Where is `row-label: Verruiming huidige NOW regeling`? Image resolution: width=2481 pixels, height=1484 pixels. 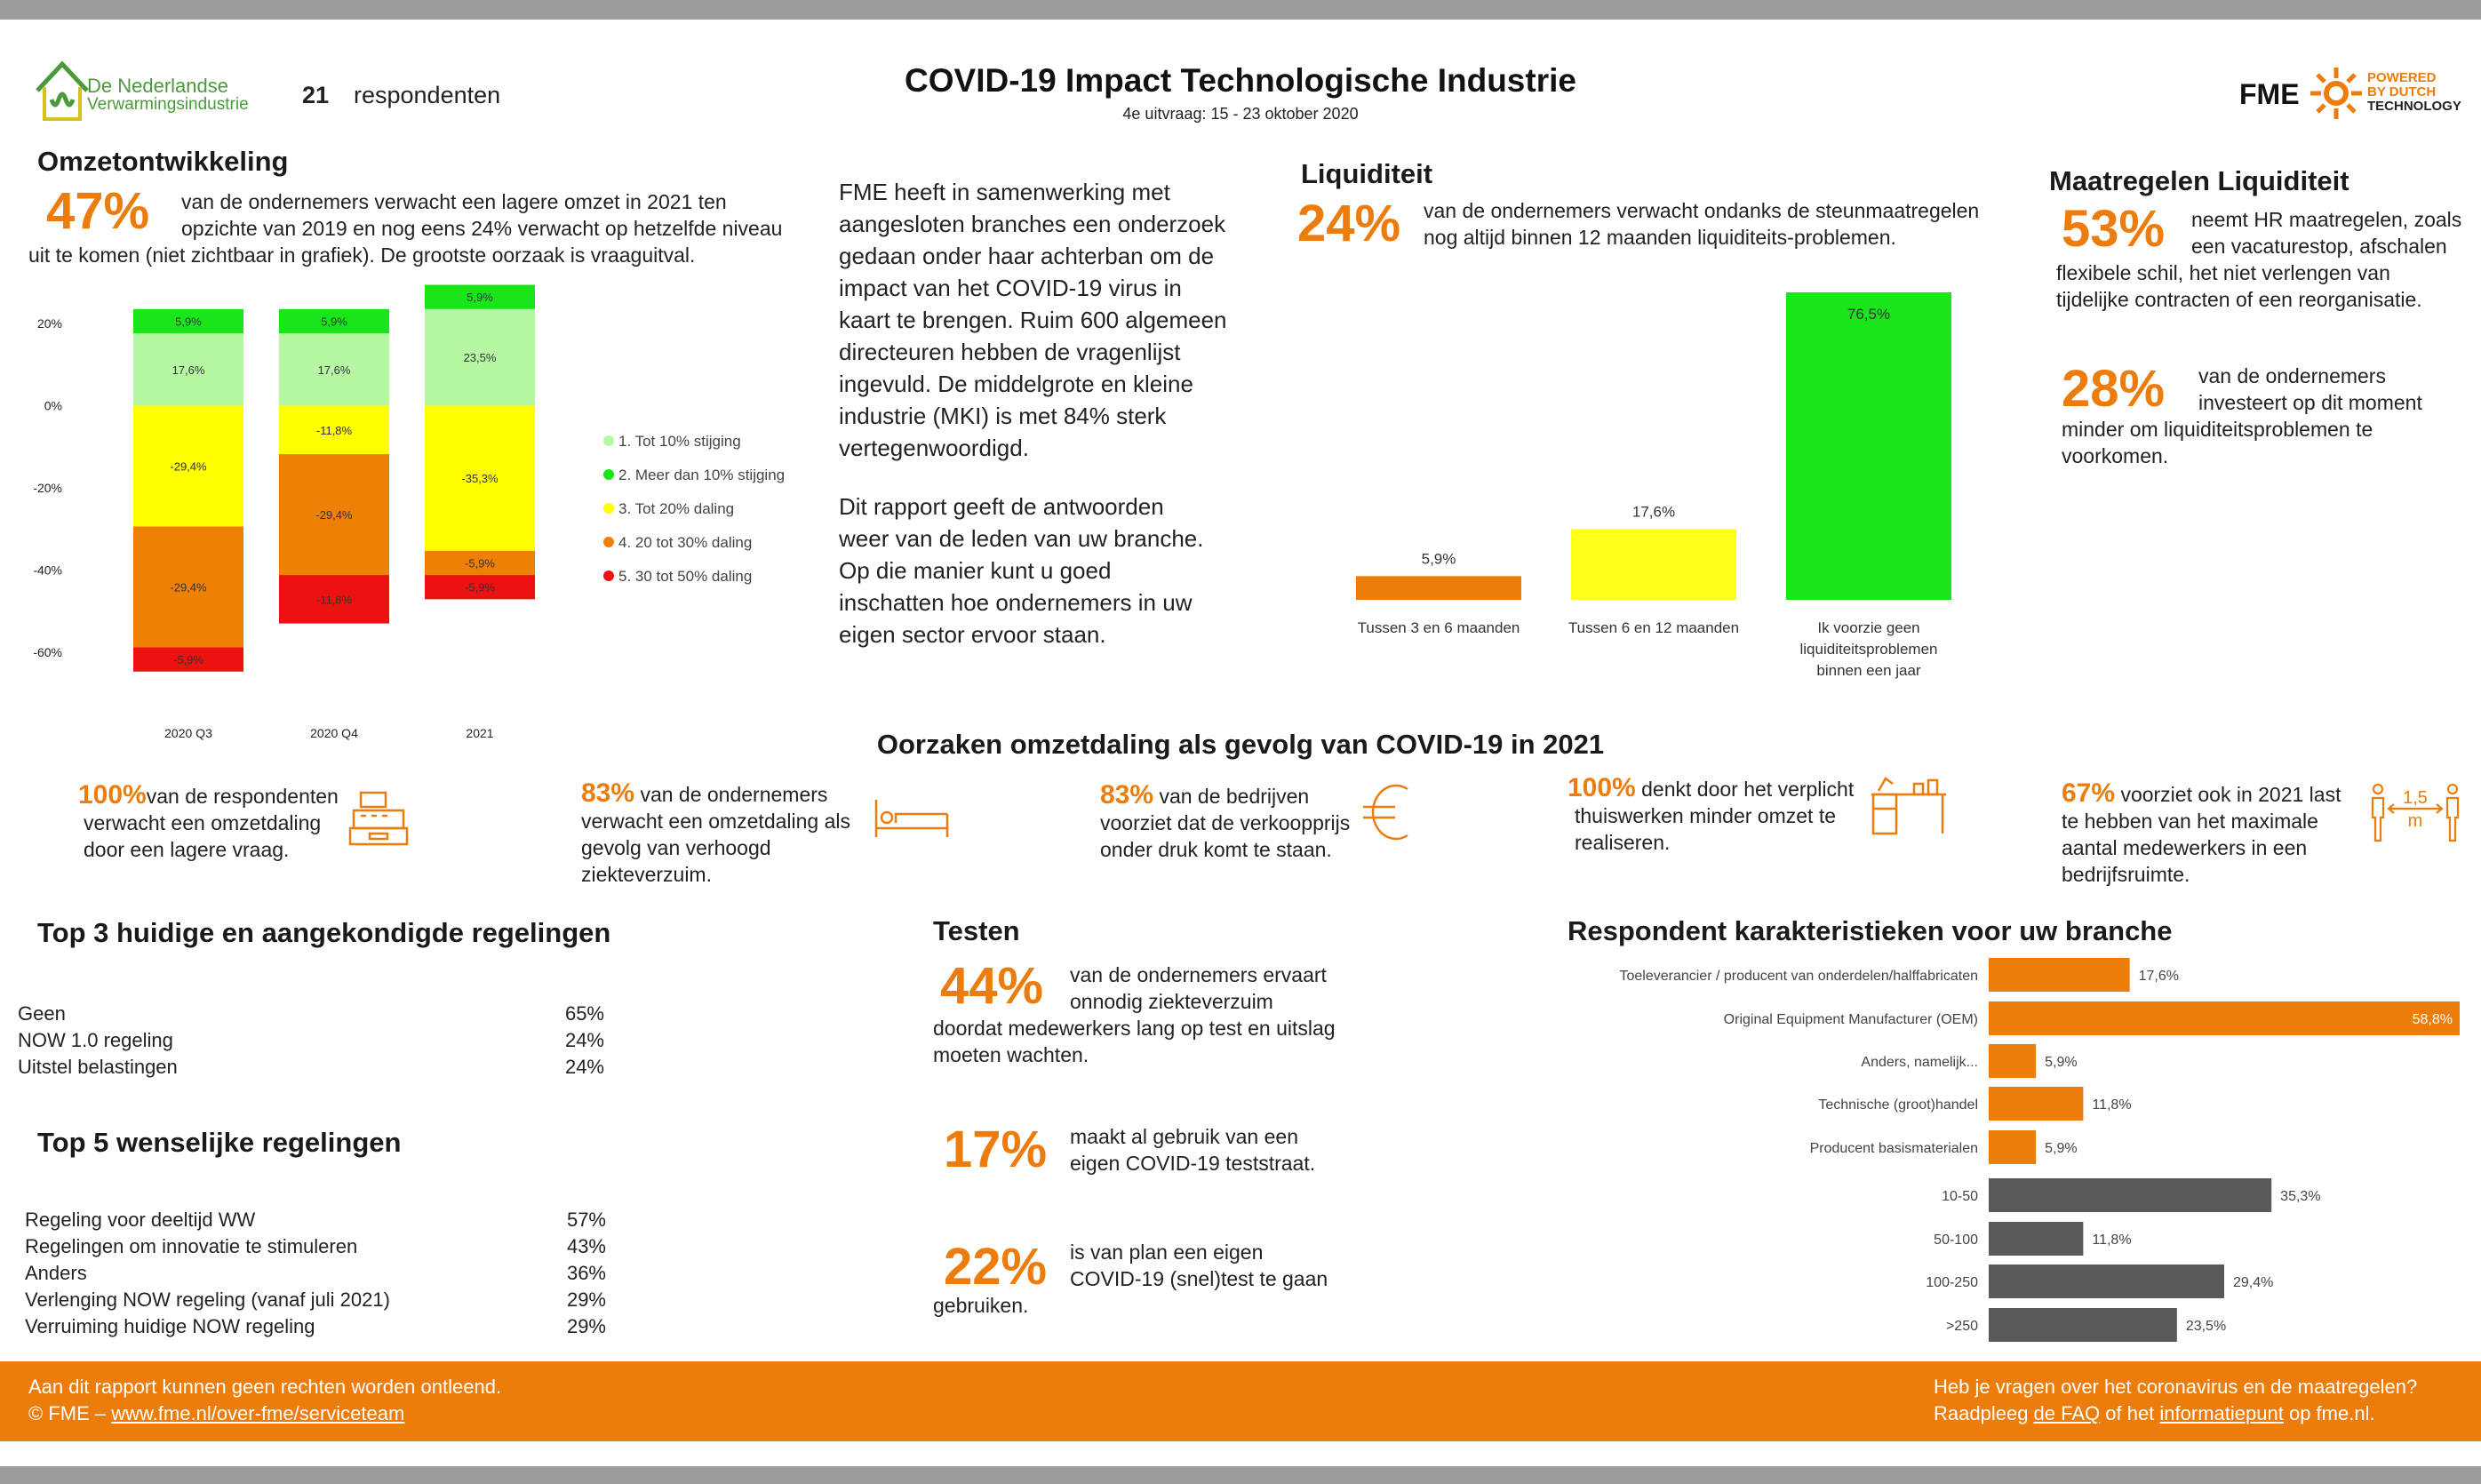
row-label: Verruiming huidige NOW regeling is located at coordinates (170, 1326).